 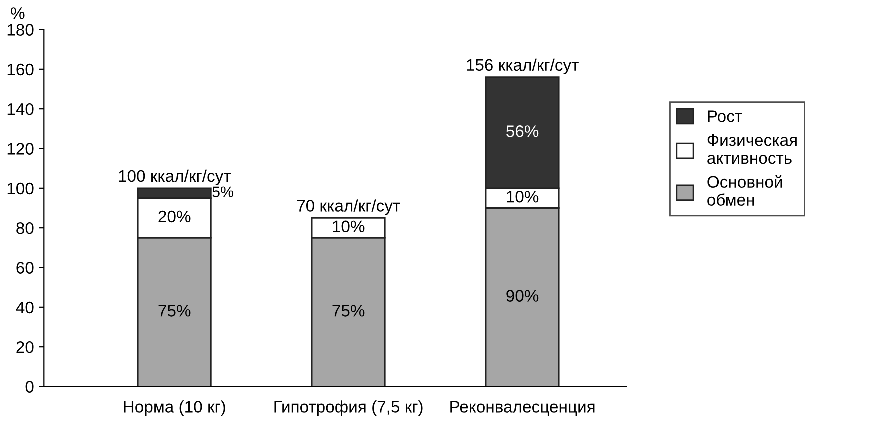 I want to click on annotation: 100 ккал/кг/сут, so click(x=175, y=178).